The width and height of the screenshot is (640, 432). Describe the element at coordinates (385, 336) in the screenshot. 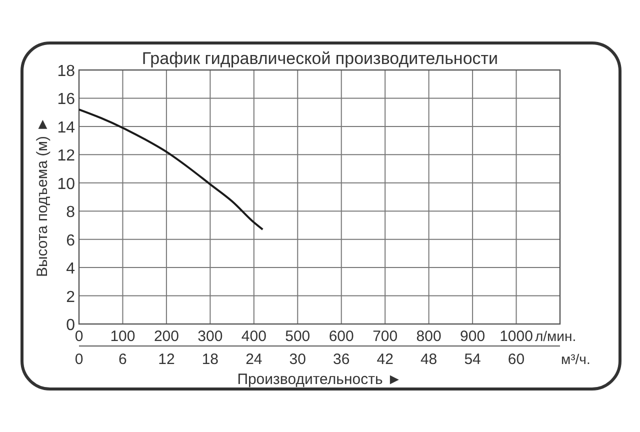

I see `x-tick-label: 700` at that location.